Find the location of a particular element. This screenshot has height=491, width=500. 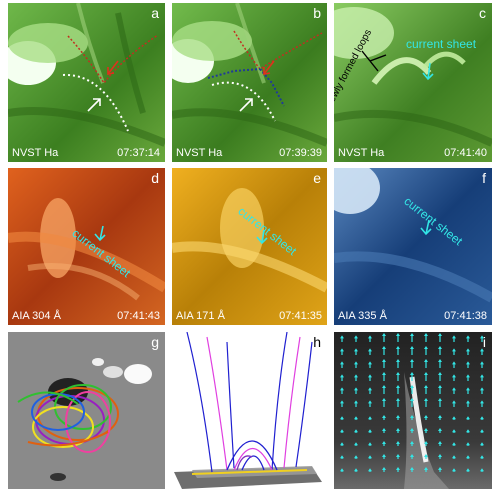

panel-e: current sheet e AIA 171 Å 07:41:35 is located at coordinates (249, 246).